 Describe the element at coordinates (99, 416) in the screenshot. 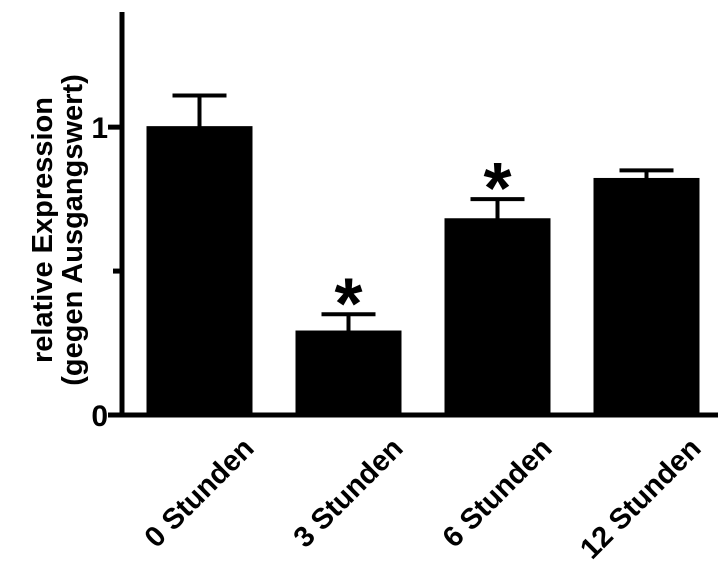

I see `y-tick-label: 0` at that location.